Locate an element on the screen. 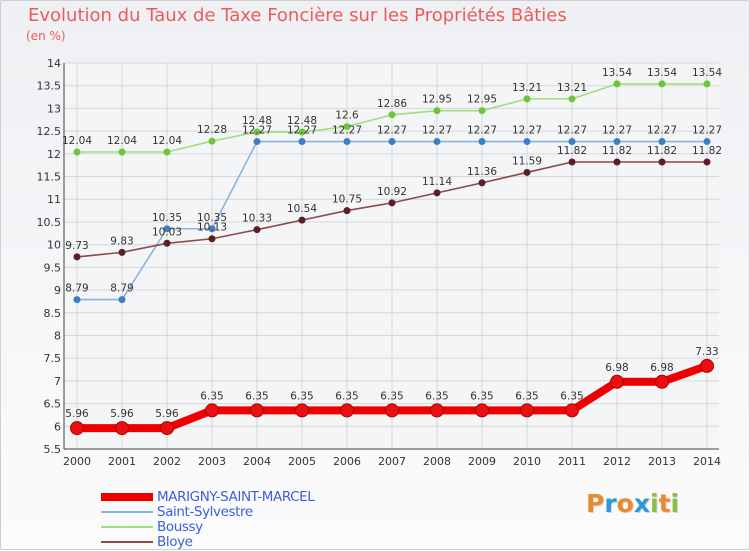 The width and height of the screenshot is (750, 551). logo-letter: x is located at coordinates (641, 503).